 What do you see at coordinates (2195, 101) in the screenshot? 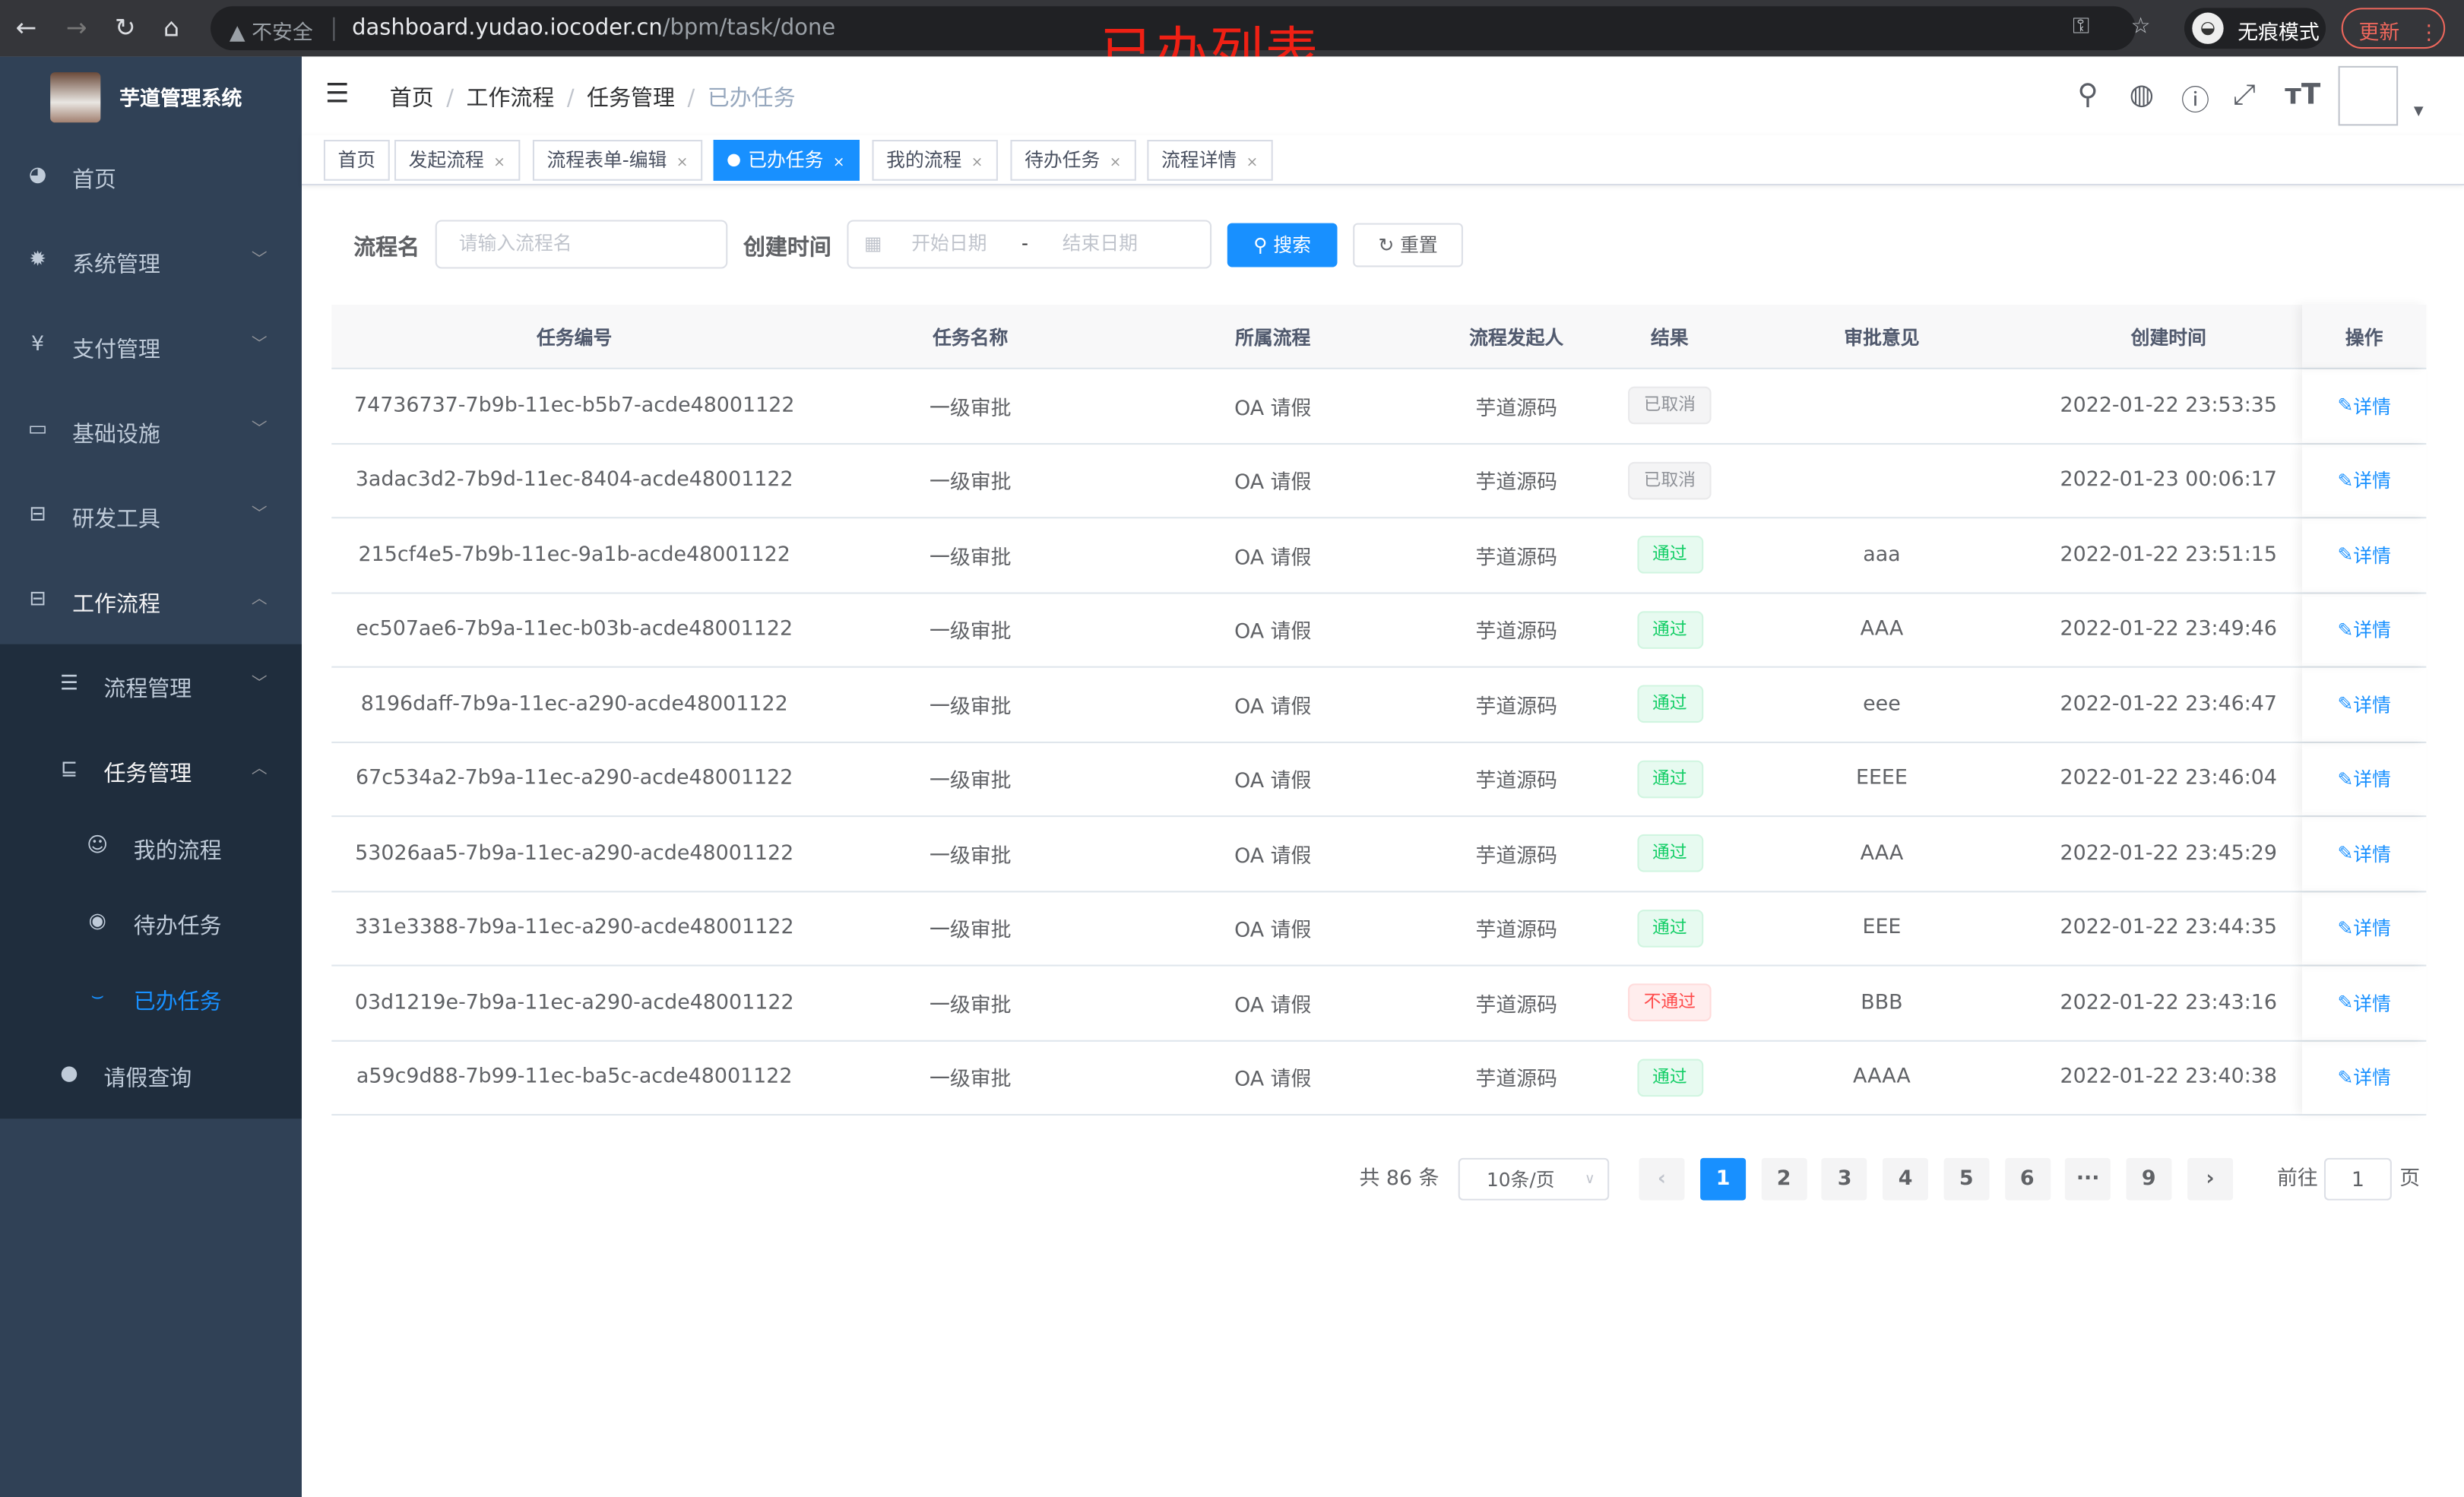
I see `help-icon: ⓘ` at bounding box center [2195, 101].